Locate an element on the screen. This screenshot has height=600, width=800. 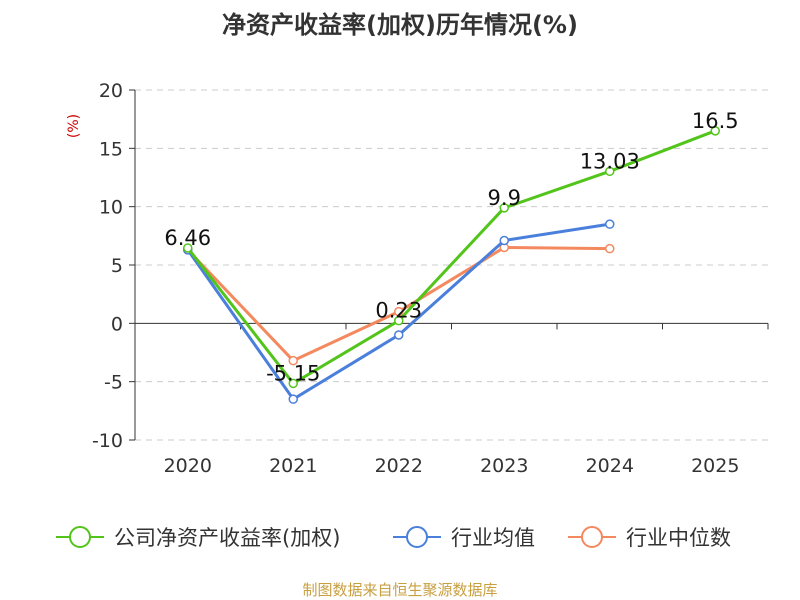
legend-label: 行业中位数 is located at coordinates (678, 538).